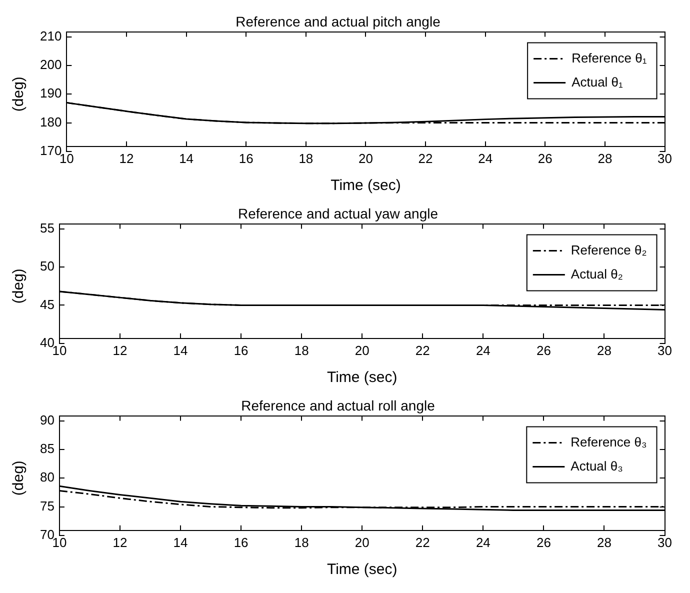  What do you see at coordinates (47, 304) in the screenshot?
I see `y-tick-label: 45` at bounding box center [47, 304].